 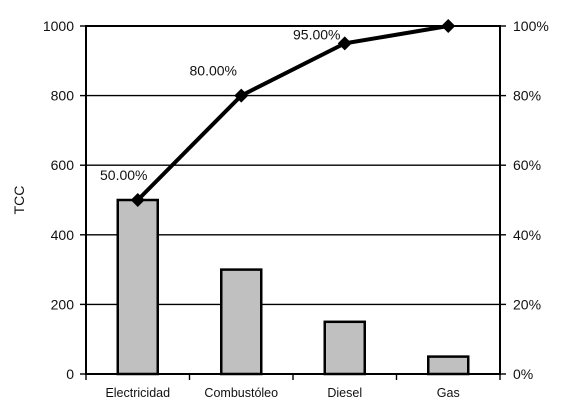 I want to click on y-tick-label: 0, so click(x=70, y=374).